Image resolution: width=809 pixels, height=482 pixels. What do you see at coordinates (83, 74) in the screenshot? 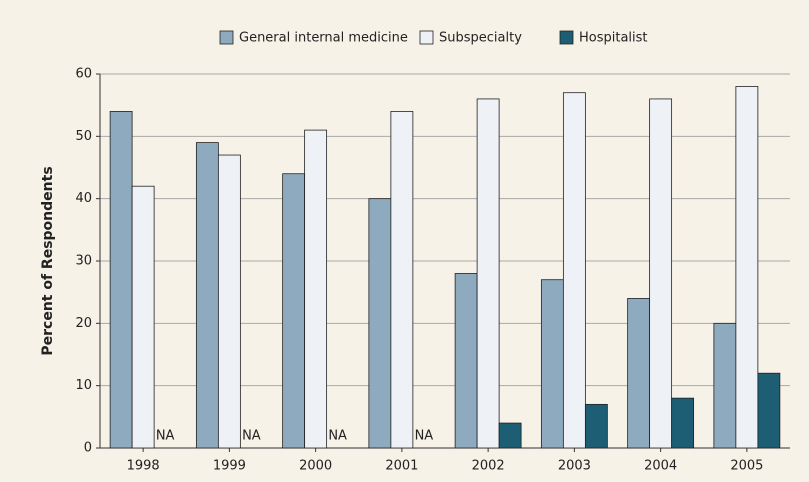
I see `y-tick-label: 60` at bounding box center [83, 74].